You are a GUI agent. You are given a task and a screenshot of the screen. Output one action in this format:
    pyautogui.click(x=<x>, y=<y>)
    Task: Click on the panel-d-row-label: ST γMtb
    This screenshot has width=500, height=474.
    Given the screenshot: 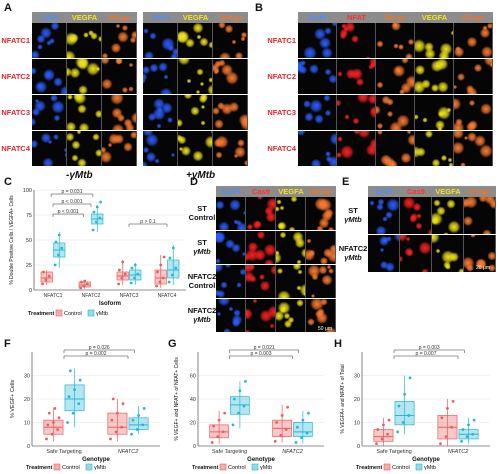 What is the action you would take?
    pyautogui.click(x=202, y=247)
    